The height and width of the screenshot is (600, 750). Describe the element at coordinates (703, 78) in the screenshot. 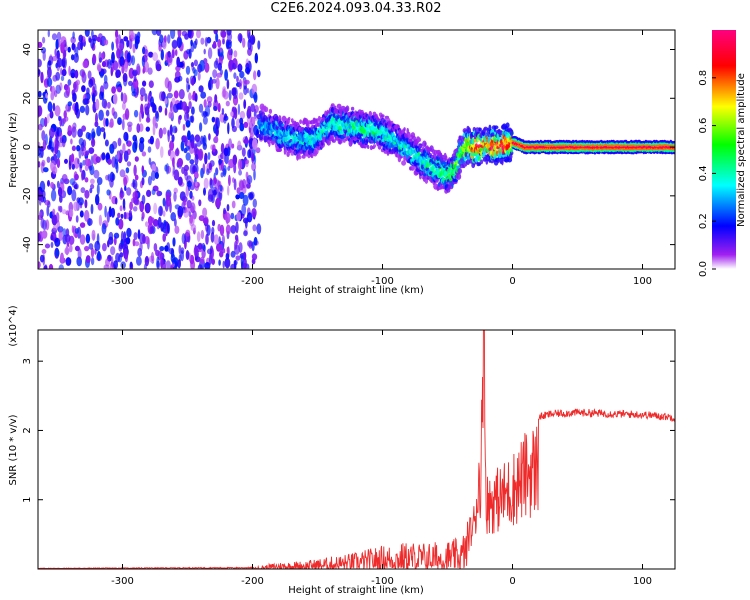

I see `colorbar-tick-label: 0.8` at that location.